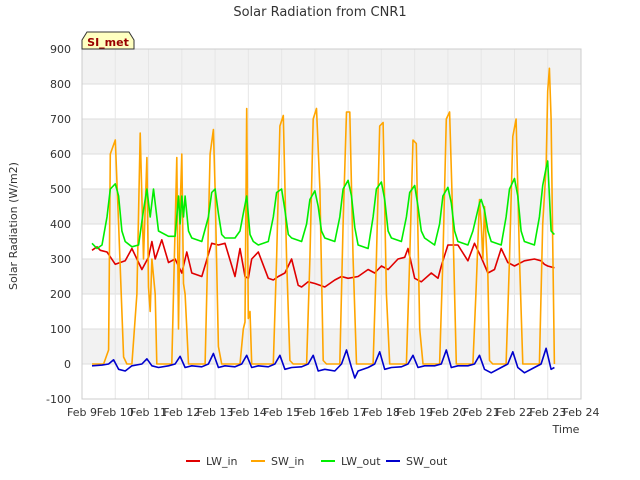 Image resolution: width=640 pixels, height=480 pixels. What do you see at coordinates (148, 412) in the screenshot?
I see `x-tick-label: Feb 11` at bounding box center [148, 412].